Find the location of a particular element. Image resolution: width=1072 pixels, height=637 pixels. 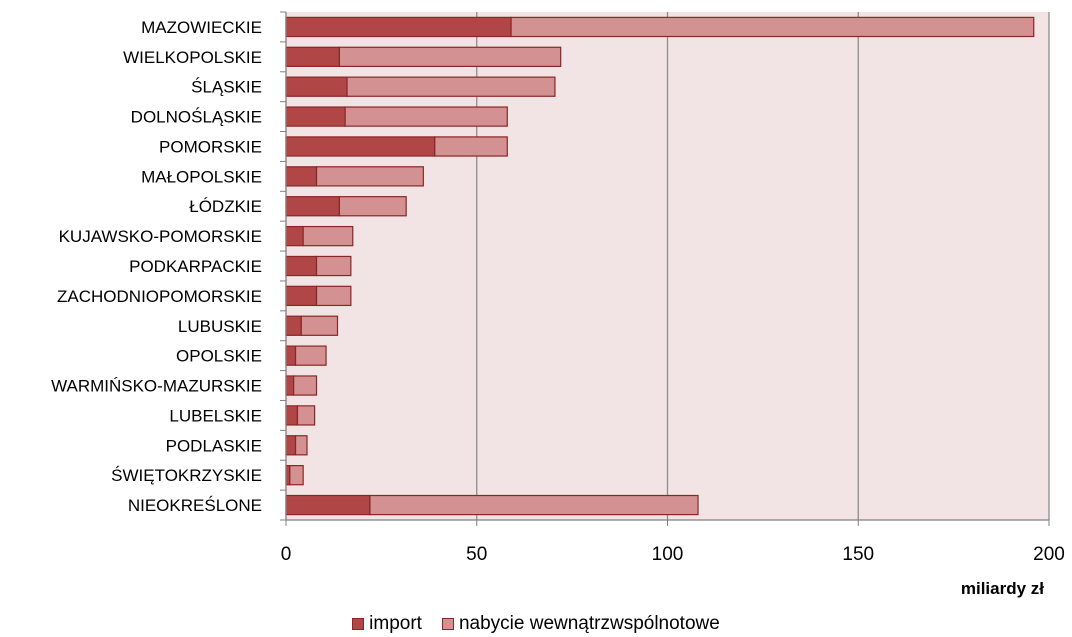

category-label: LUBELSKIE is located at coordinates (215, 415).